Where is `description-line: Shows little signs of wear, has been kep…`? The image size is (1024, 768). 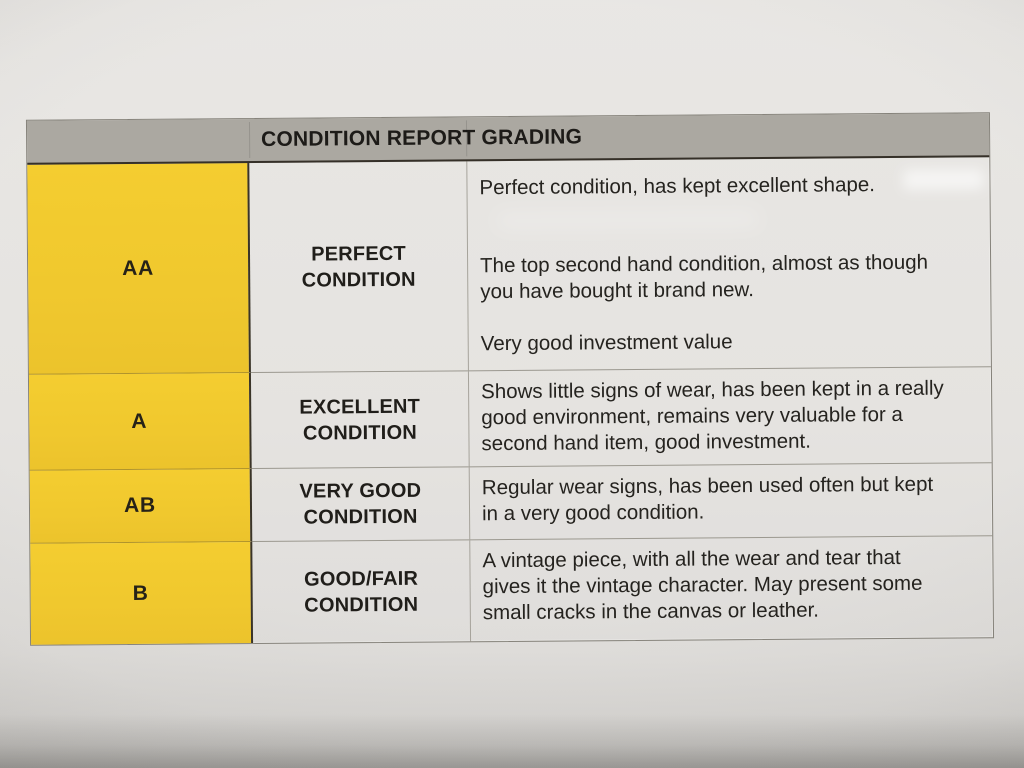
description-line: Shows little signs of wear, has been kep… is located at coordinates (712, 390).